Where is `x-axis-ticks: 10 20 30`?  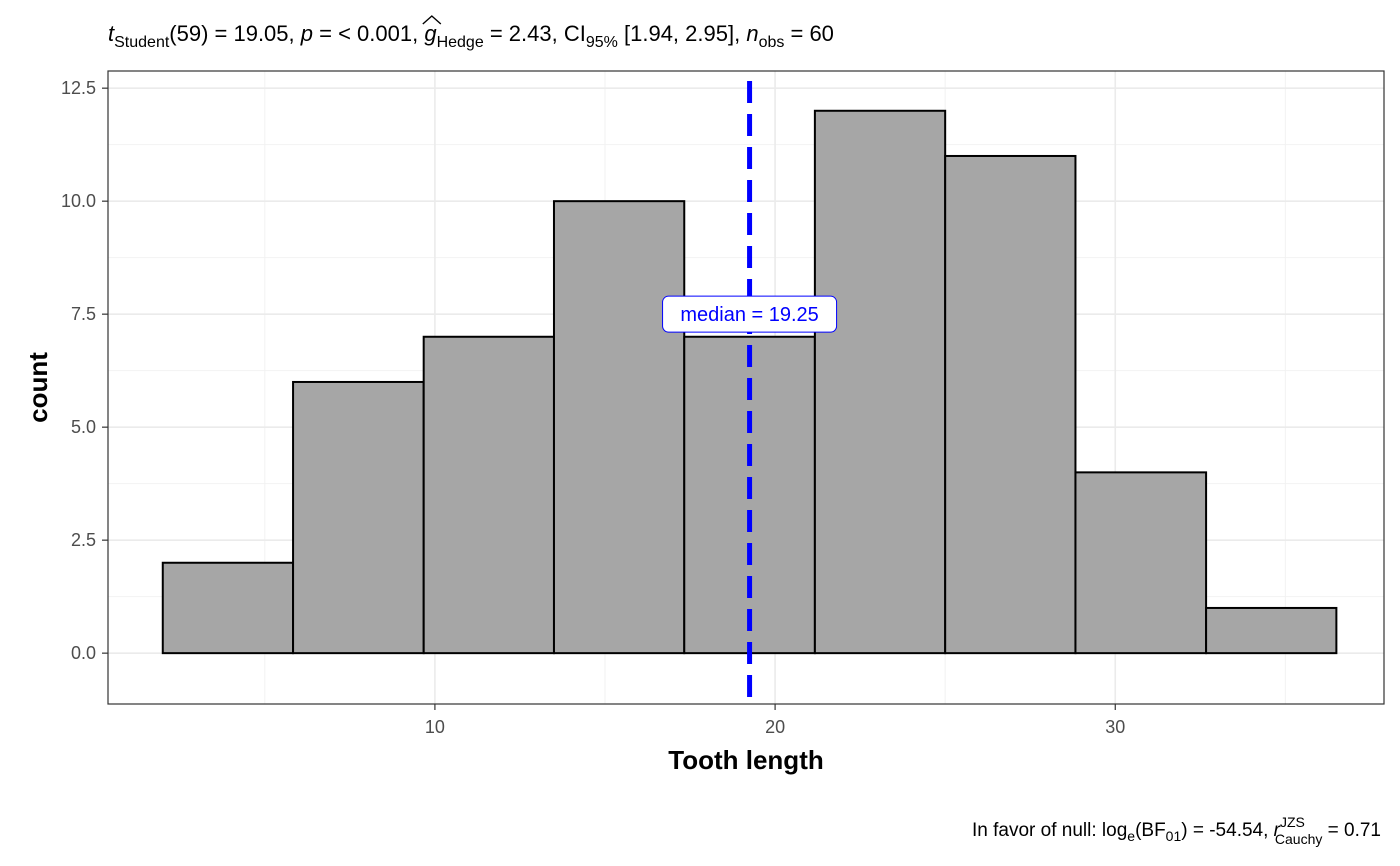
x-axis-ticks: 10 20 30 is located at coordinates (775, 720).